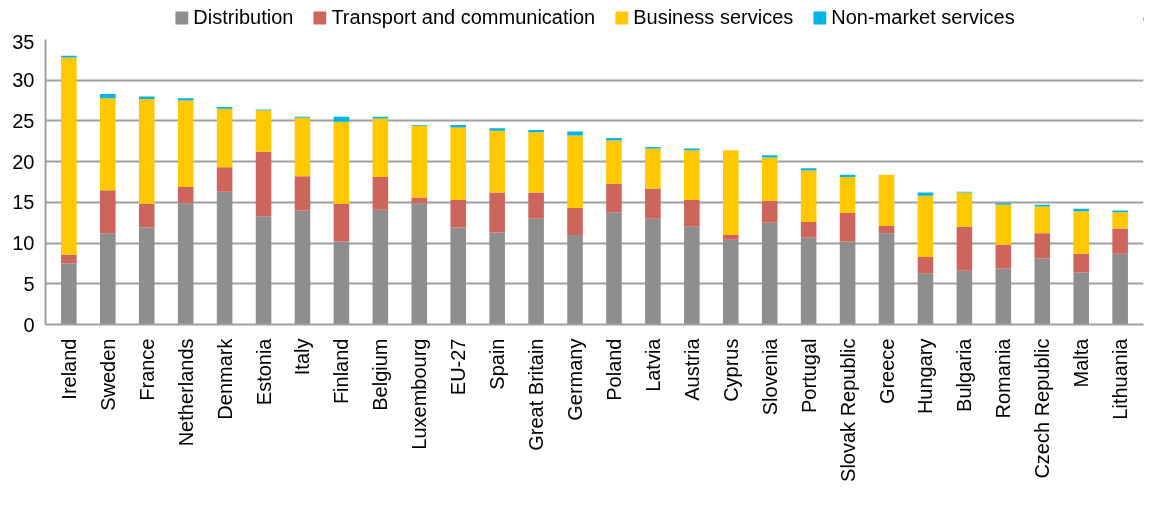 Image resolution: width=1163 pixels, height=523 pixels. I want to click on y-tick-label: 5, so click(29, 283).